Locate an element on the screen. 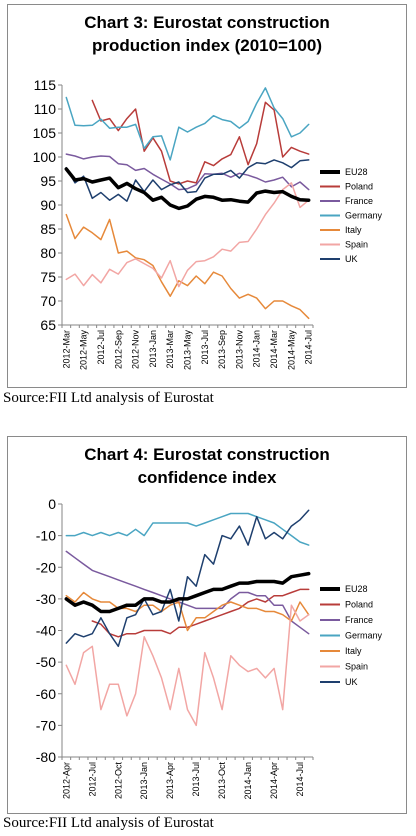 The width and height of the screenshot is (416, 836). chart-4-series-line-uk is located at coordinates (187, 578).